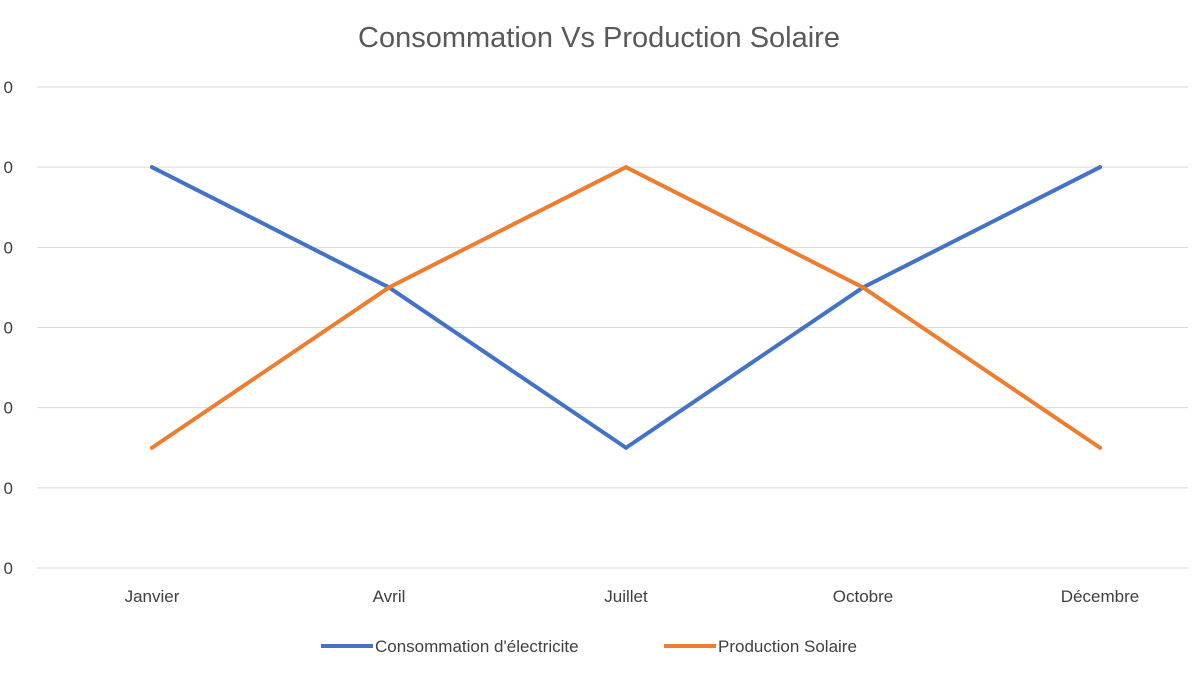 The height and width of the screenshot is (675, 1200). Describe the element at coordinates (599, 38) in the screenshot. I see `chart-title: Consommation Vs Production Solaire` at that location.